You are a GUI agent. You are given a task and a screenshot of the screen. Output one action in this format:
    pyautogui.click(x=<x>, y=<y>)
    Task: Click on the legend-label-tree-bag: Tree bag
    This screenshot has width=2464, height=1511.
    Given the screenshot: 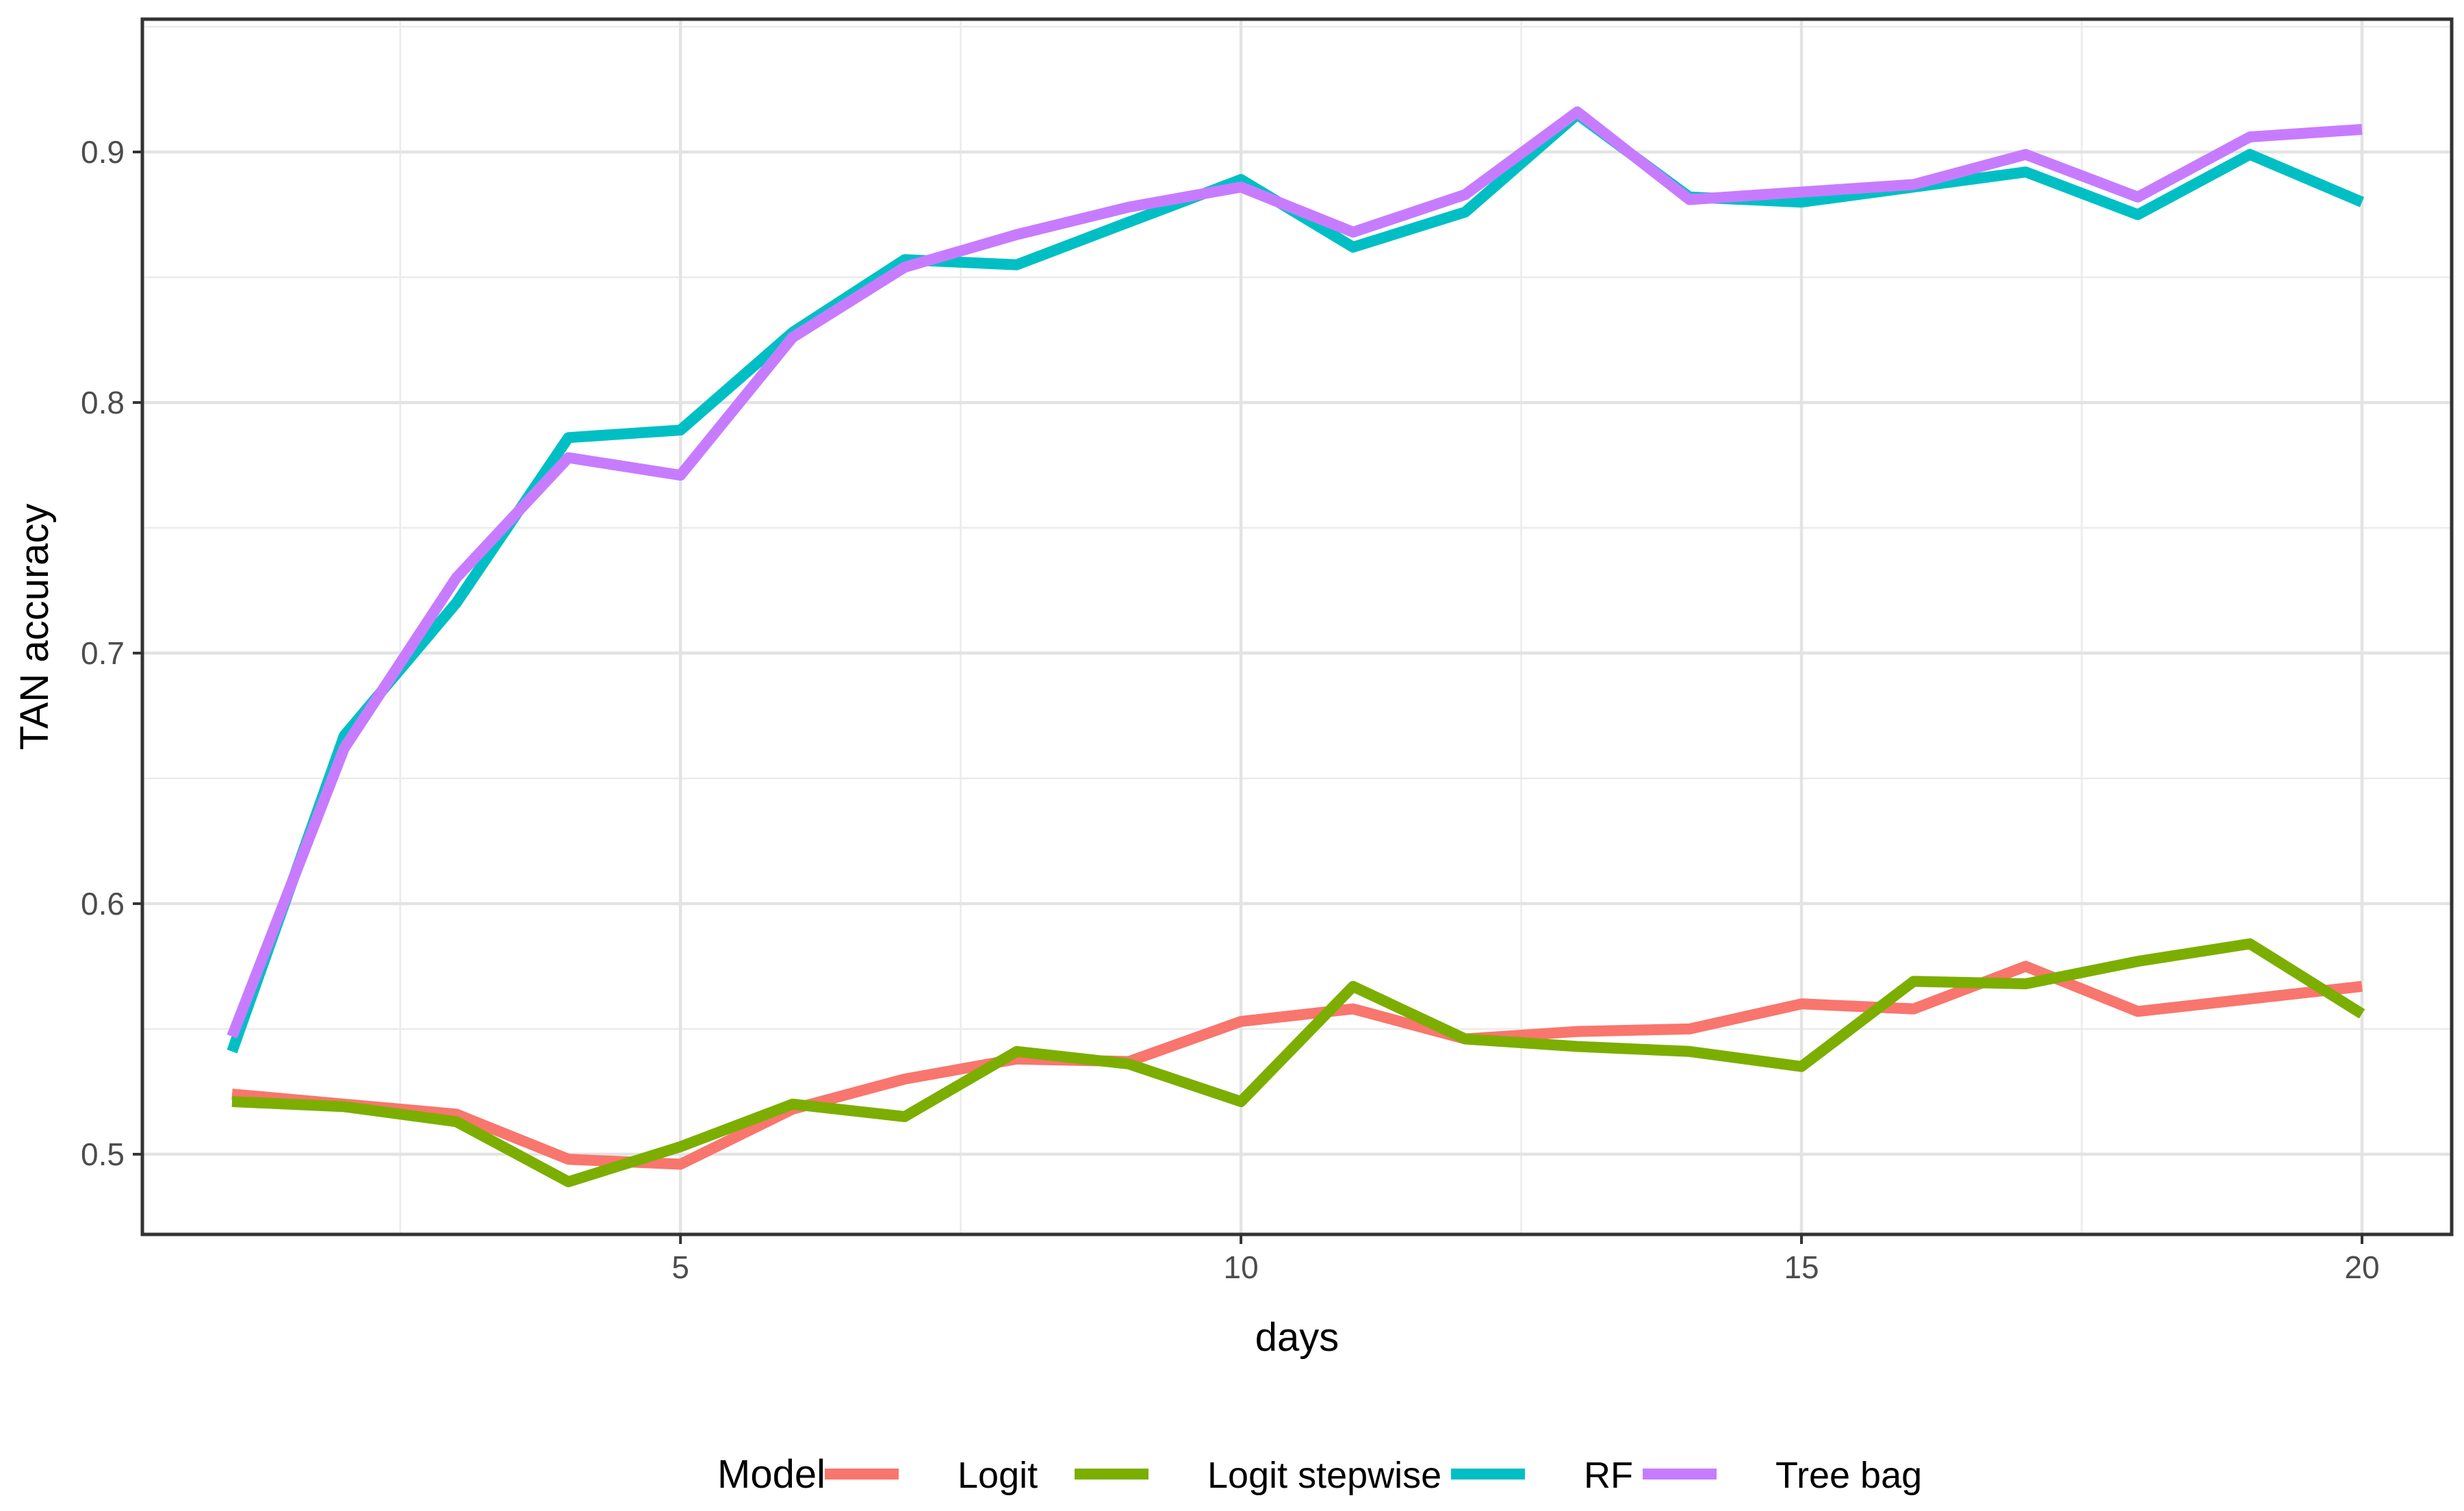 What is the action you would take?
    pyautogui.click(x=1849, y=1475)
    